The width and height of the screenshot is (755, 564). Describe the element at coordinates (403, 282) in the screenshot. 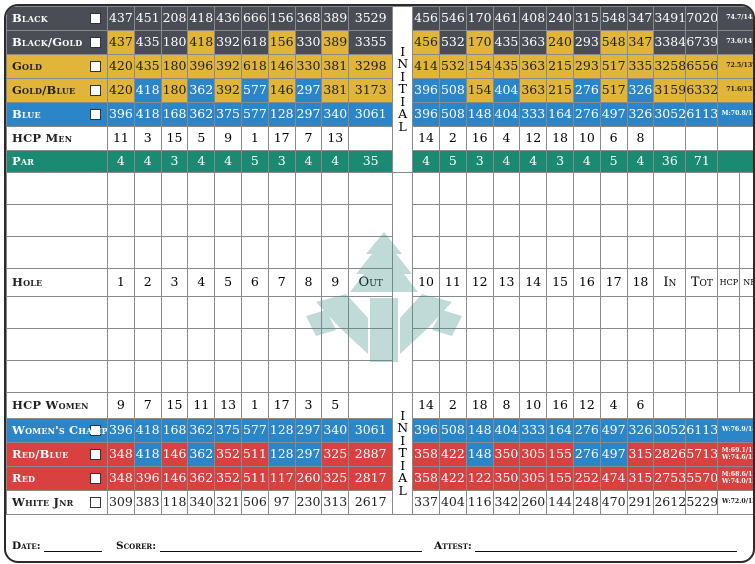

I see `initial-cell` at that location.